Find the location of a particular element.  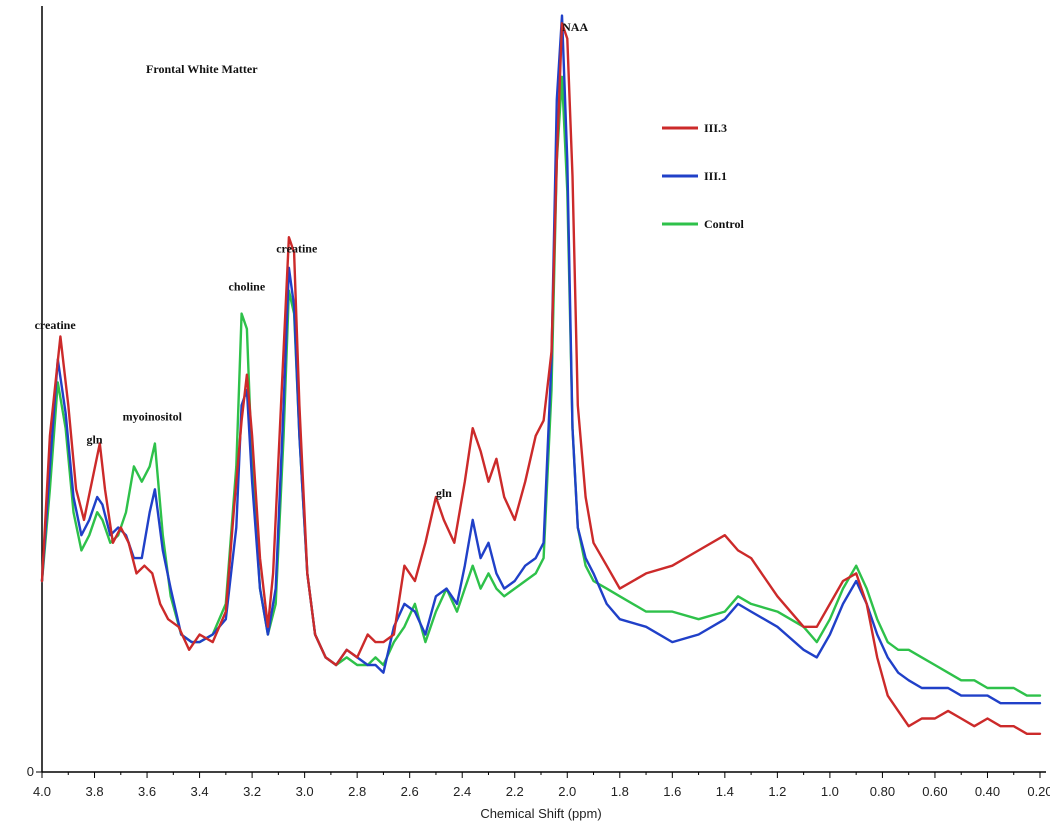

x-tick-label: 2.6 is located at coordinates (410, 791).